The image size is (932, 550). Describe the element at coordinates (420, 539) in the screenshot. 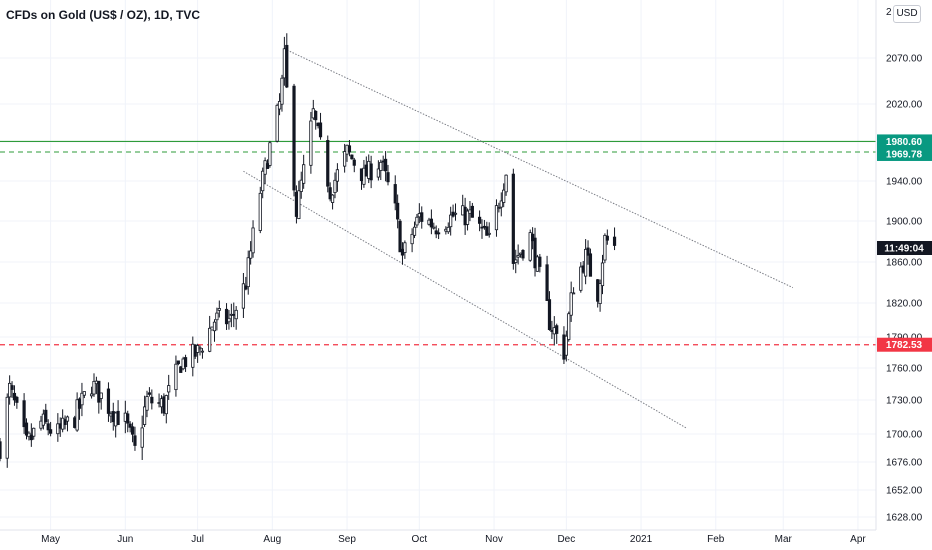

I see `time-tick-label: Oct` at that location.